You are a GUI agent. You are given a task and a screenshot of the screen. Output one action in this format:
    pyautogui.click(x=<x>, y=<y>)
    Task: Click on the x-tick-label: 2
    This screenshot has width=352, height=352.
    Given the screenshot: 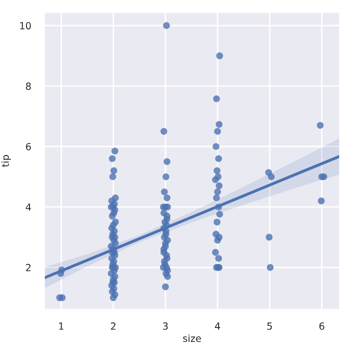 What is the action you would take?
    pyautogui.click(x=113, y=326)
    